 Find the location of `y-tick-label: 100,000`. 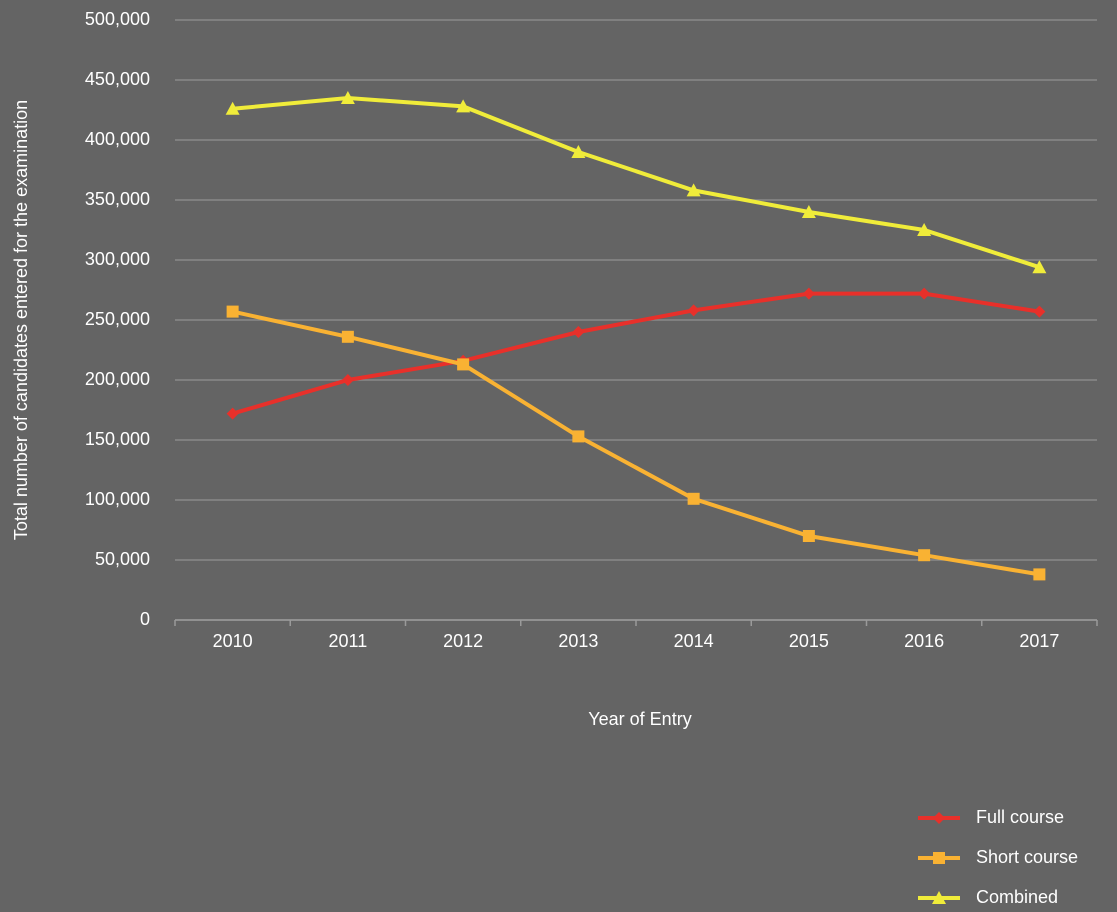

y-tick-label: 100,000 is located at coordinates (117, 499).